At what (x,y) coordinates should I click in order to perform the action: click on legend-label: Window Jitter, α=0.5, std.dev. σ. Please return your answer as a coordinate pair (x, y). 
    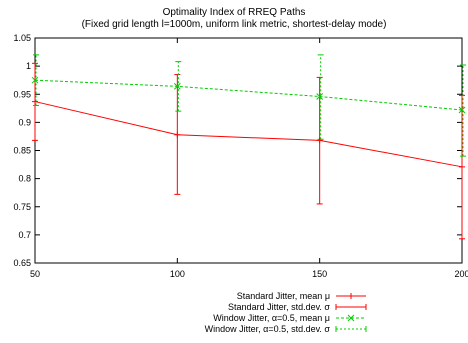
    Looking at the image, I should click on (268, 329).